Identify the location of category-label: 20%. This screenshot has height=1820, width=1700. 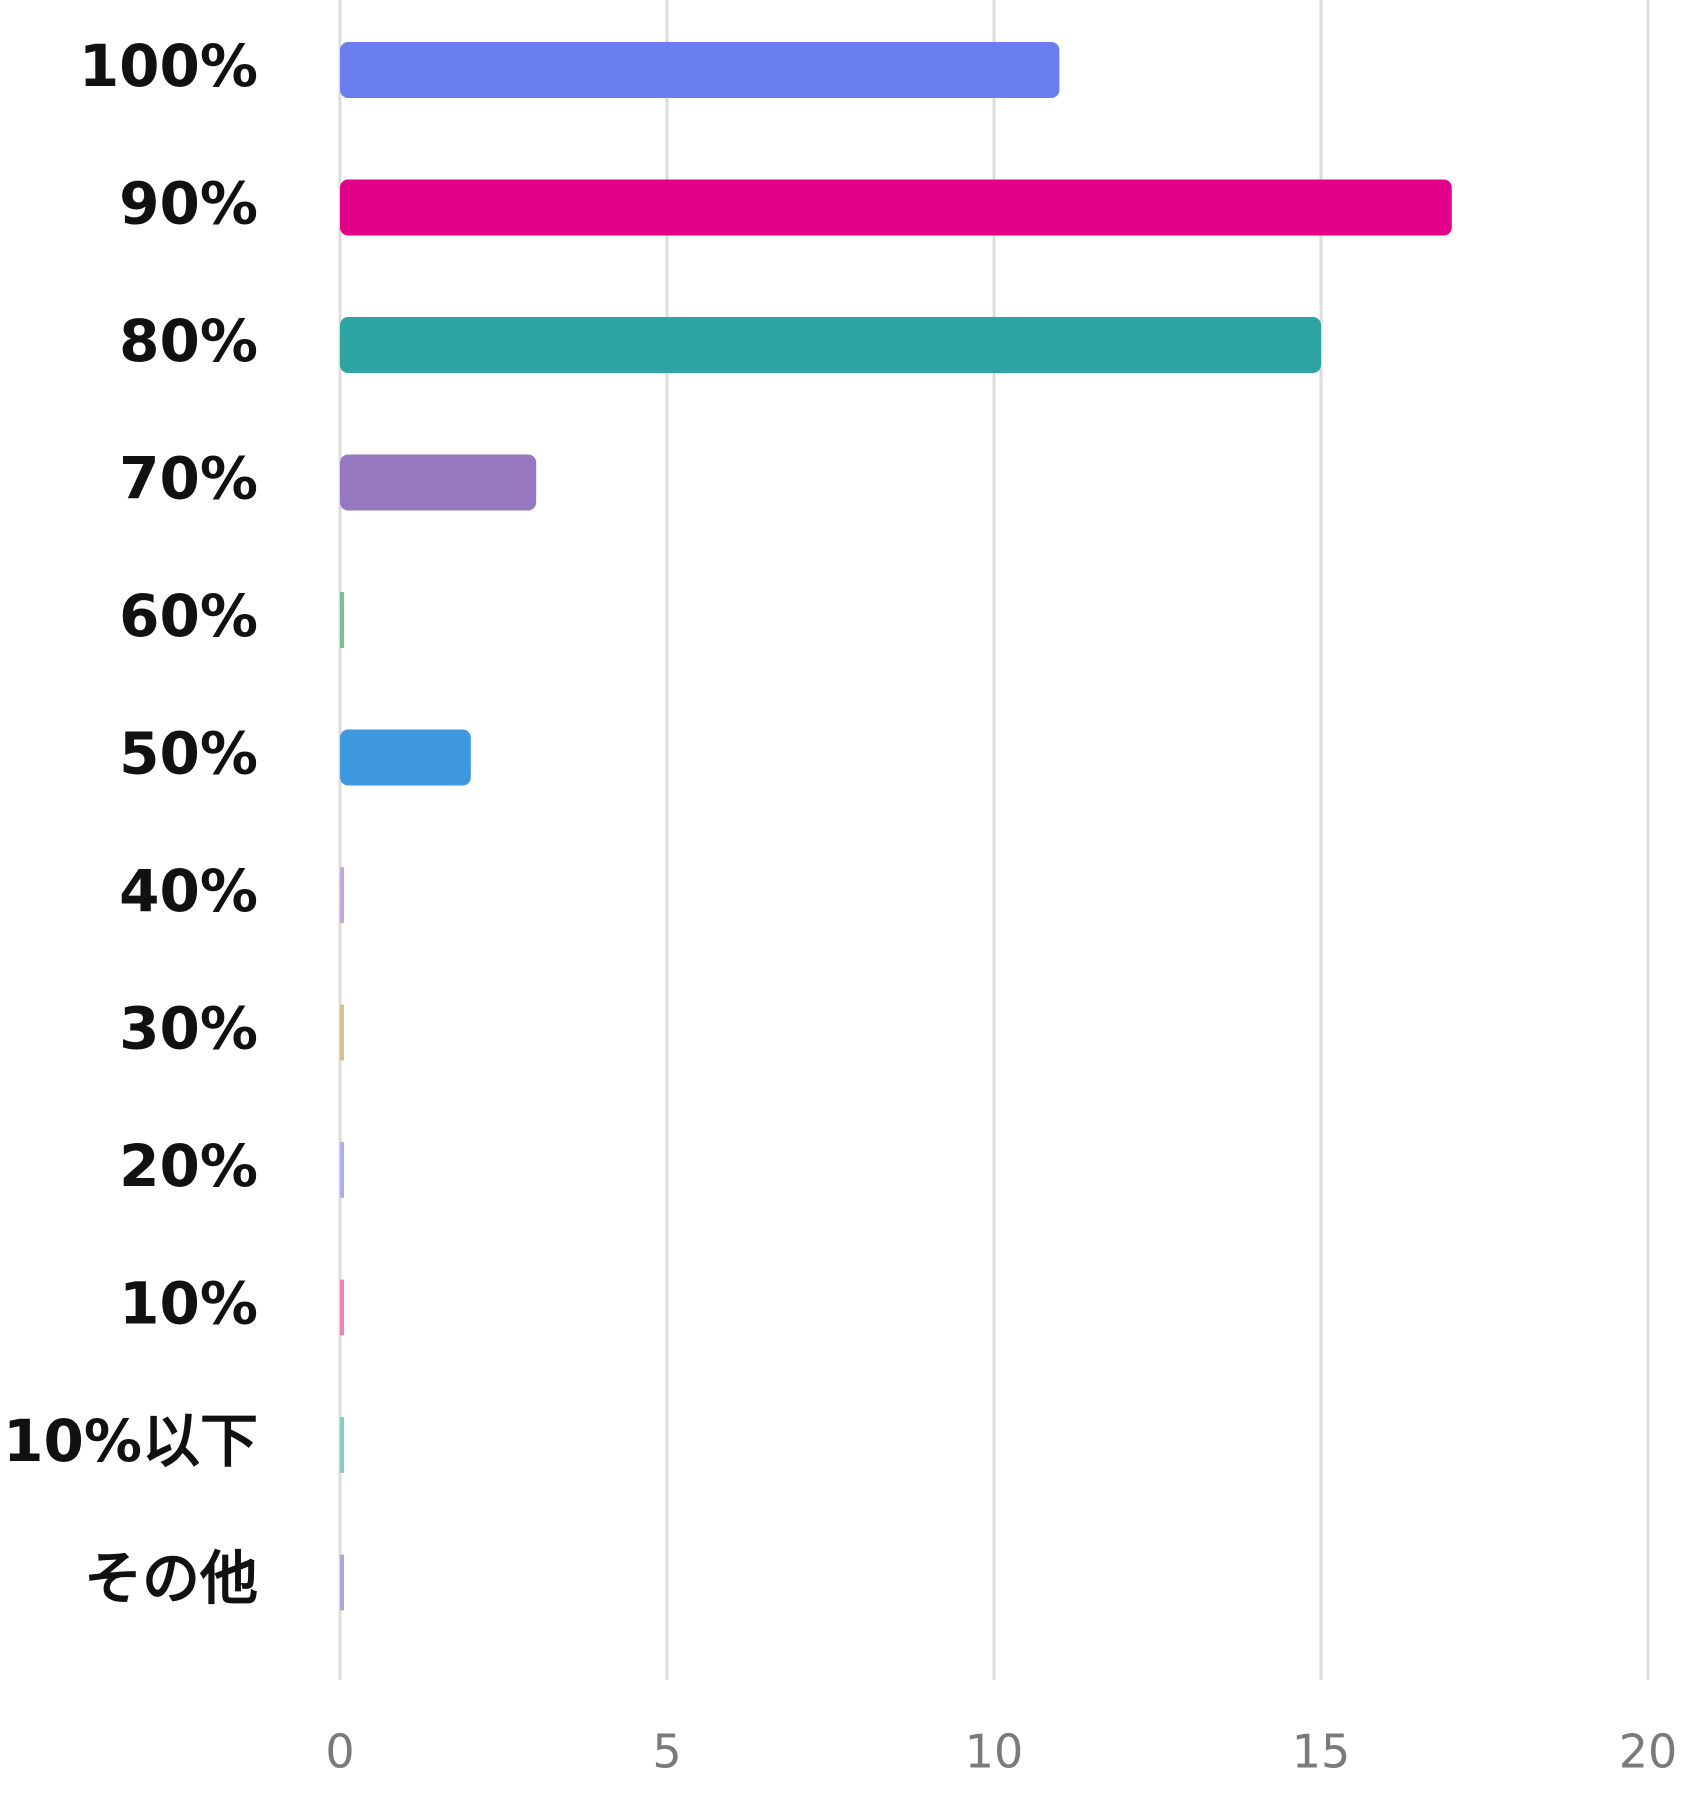
(188, 1166).